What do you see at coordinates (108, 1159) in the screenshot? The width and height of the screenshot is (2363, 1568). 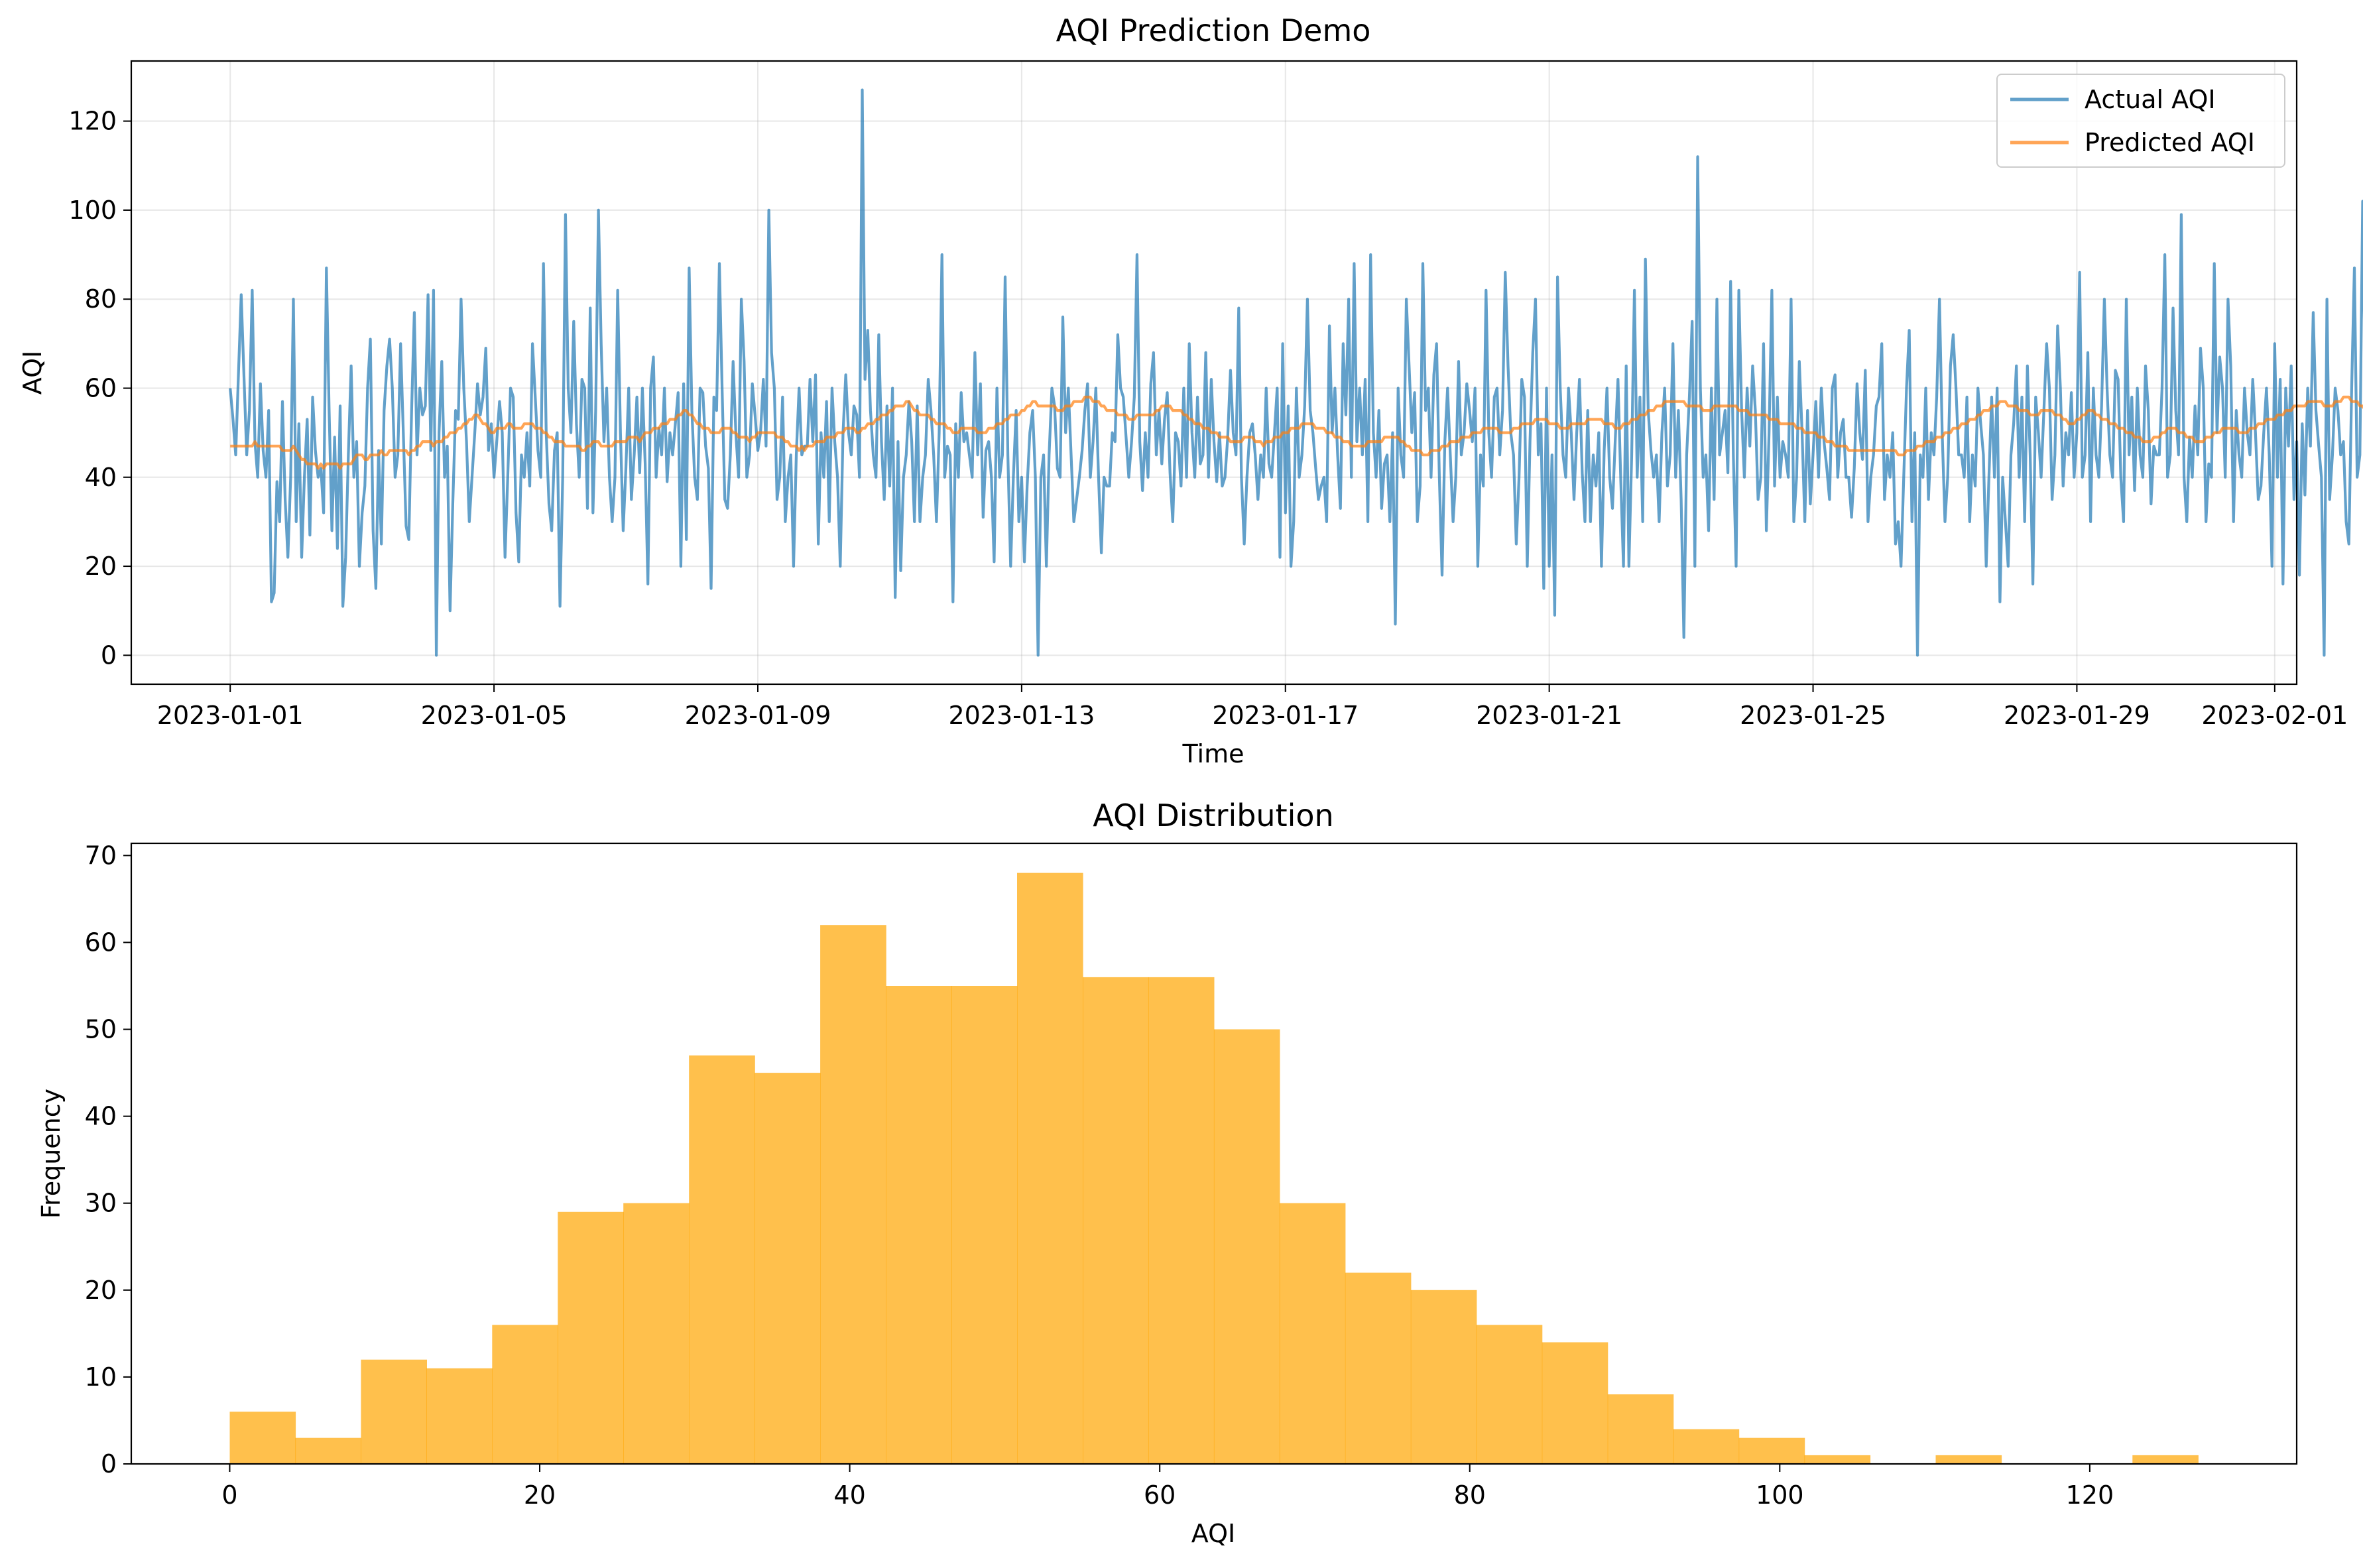 I see `y-axis-ticks: 0 10 20 30 40 50 60 70` at bounding box center [108, 1159].